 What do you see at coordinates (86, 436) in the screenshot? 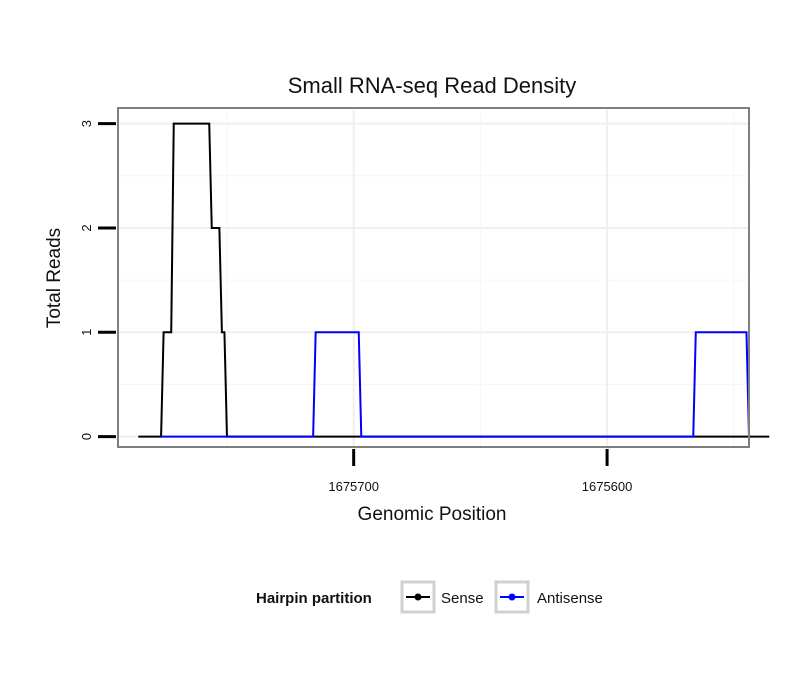
I see `y-tick-label: 0` at bounding box center [86, 436].